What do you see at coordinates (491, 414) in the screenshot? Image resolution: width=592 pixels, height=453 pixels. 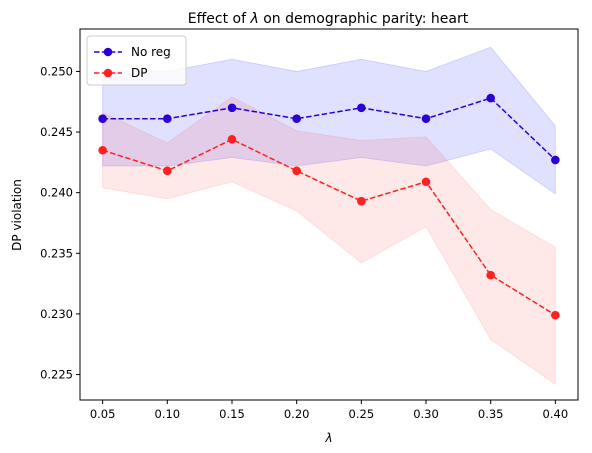 I see `x-tick-label: 0.35` at bounding box center [491, 414].